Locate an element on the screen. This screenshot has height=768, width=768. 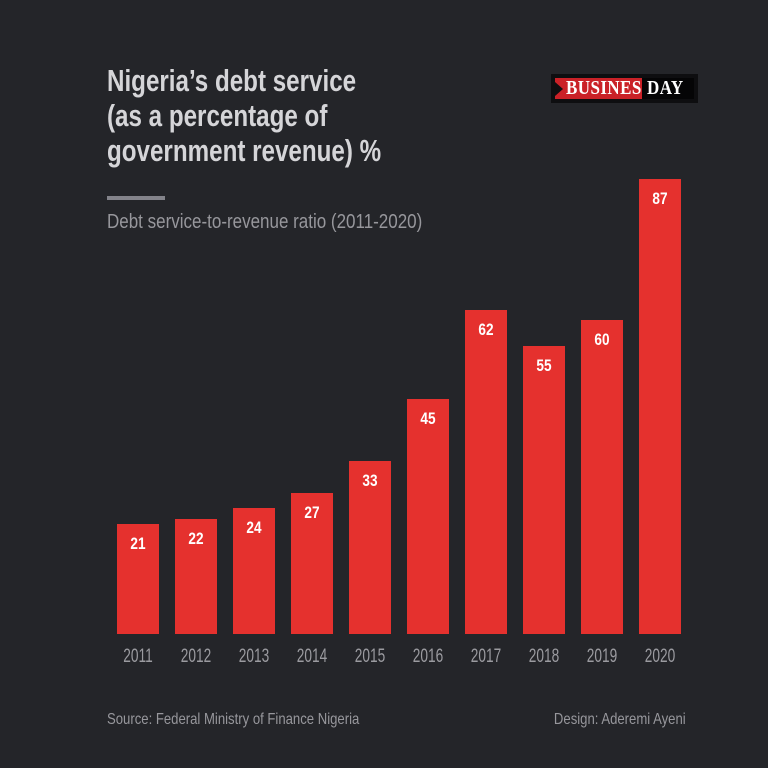
logo-day-label: DAY is located at coordinates (665, 88).